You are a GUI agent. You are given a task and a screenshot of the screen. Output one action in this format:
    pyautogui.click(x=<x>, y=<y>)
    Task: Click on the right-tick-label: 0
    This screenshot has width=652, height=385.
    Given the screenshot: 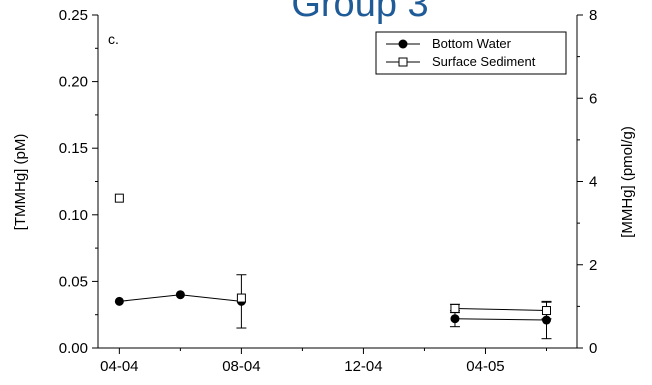 What is the action you would take?
    pyautogui.click(x=593, y=348)
    